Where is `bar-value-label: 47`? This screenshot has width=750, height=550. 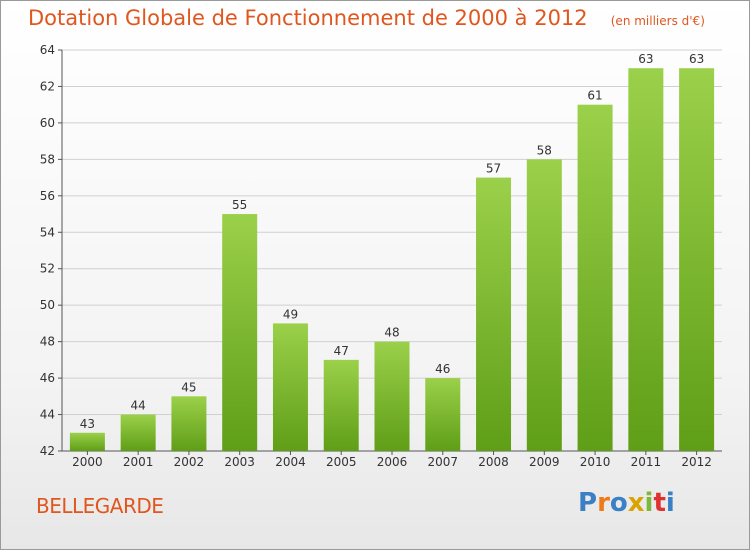 bar-value-label: 47 is located at coordinates (341, 351).